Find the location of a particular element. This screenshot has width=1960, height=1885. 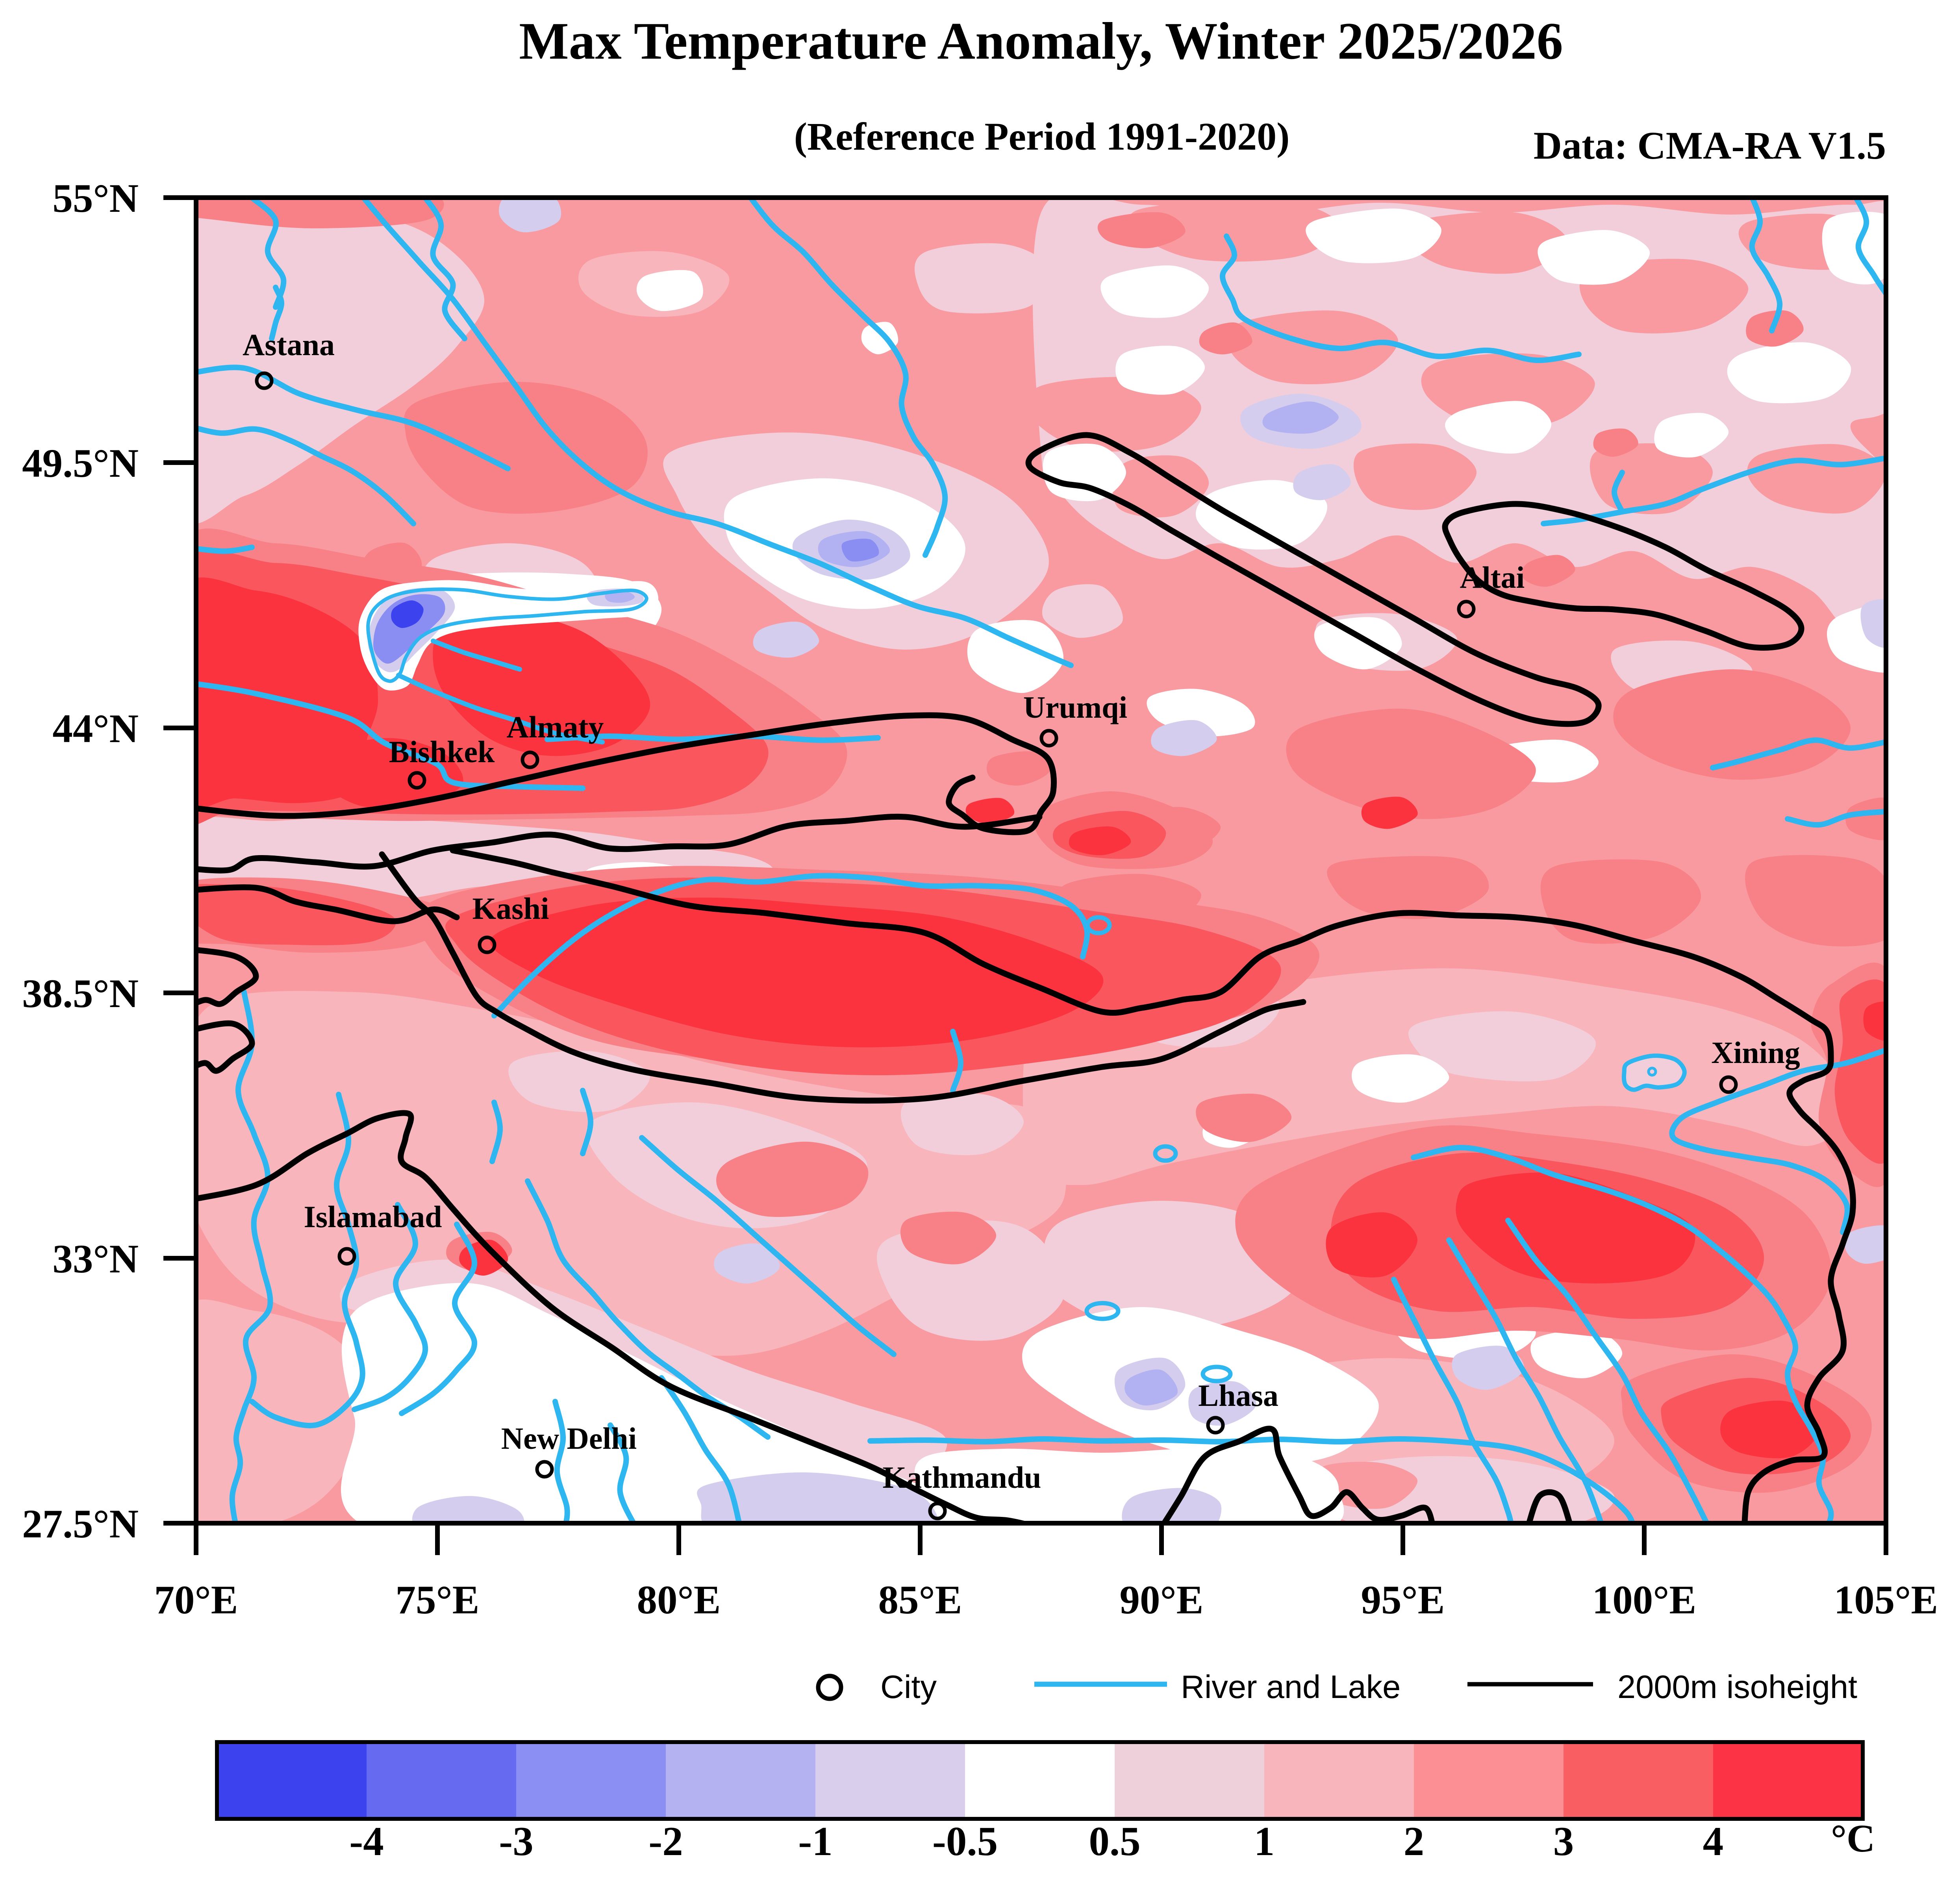

svg-text: 49.5°N is located at coordinates (80, 463).